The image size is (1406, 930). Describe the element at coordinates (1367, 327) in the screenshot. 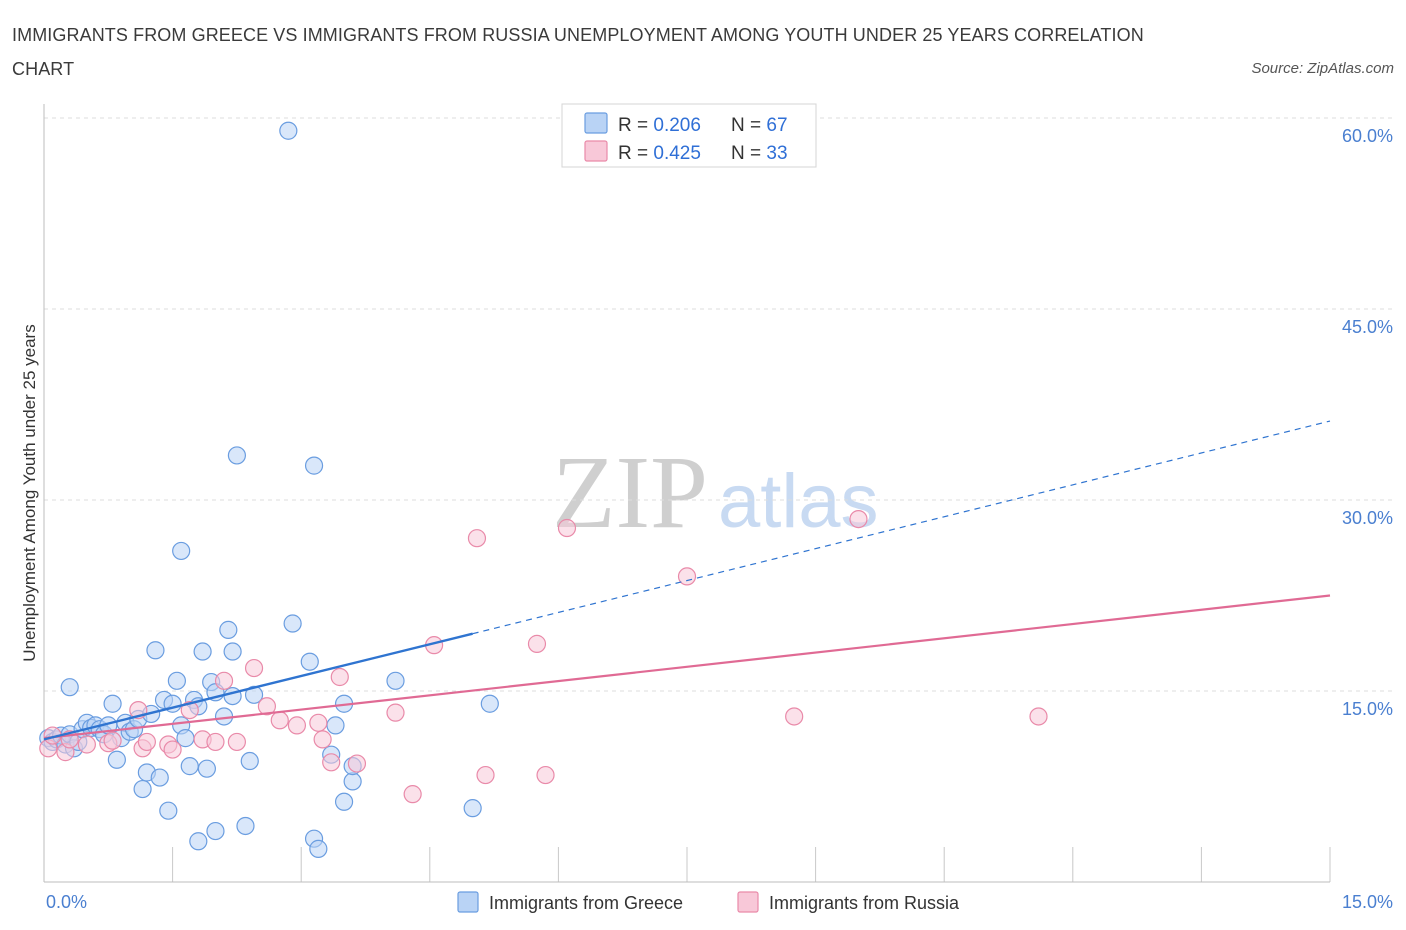

I see `y-tick-label-45: 45.0%` at that location.